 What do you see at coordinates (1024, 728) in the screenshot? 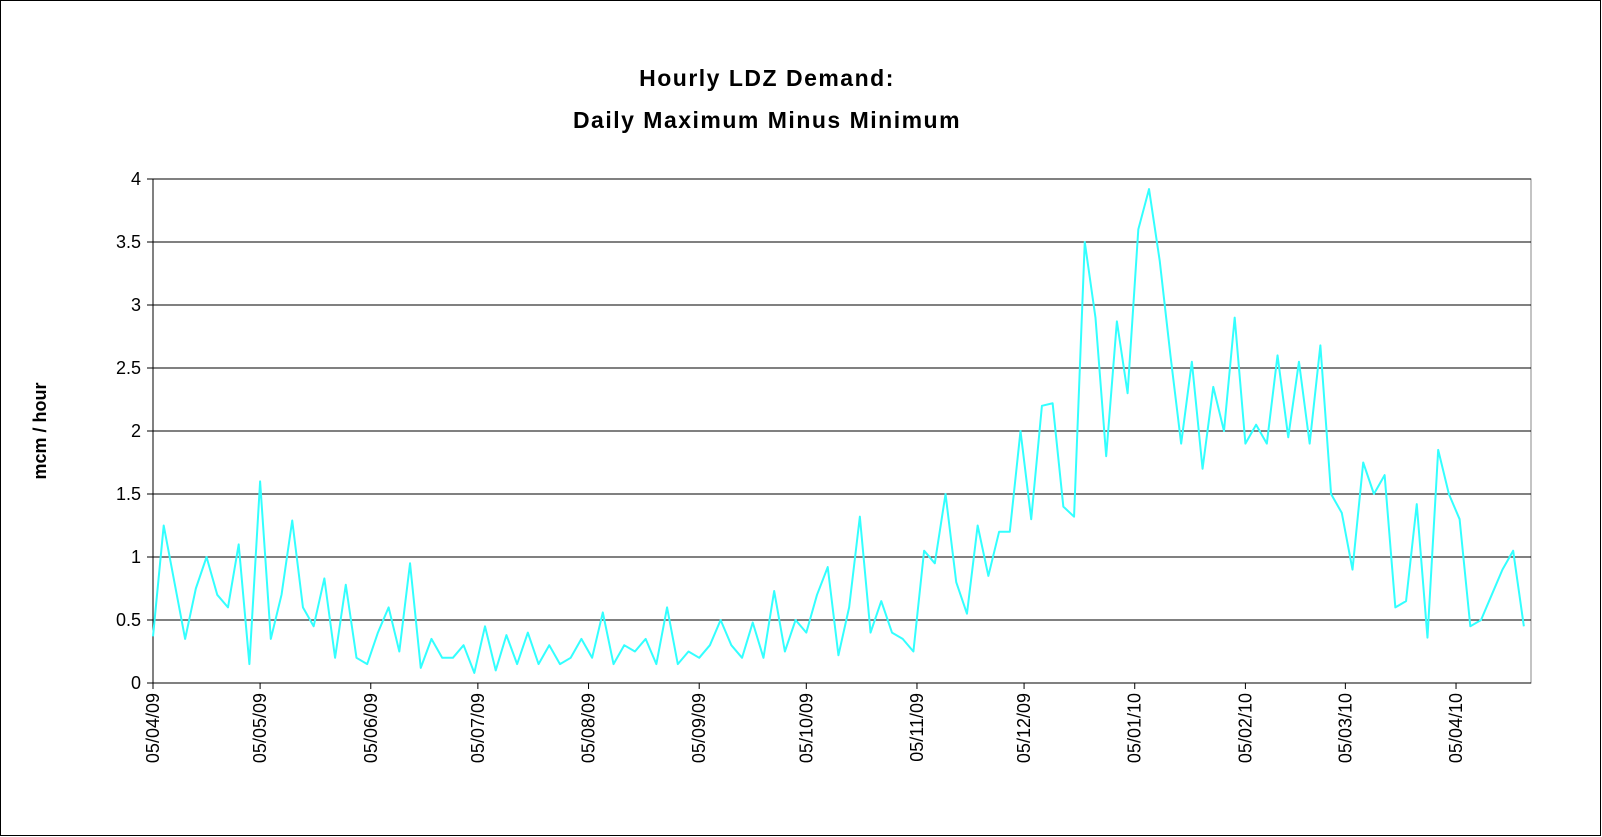
I see `x-tick-label: 05/12/09` at bounding box center [1024, 728].